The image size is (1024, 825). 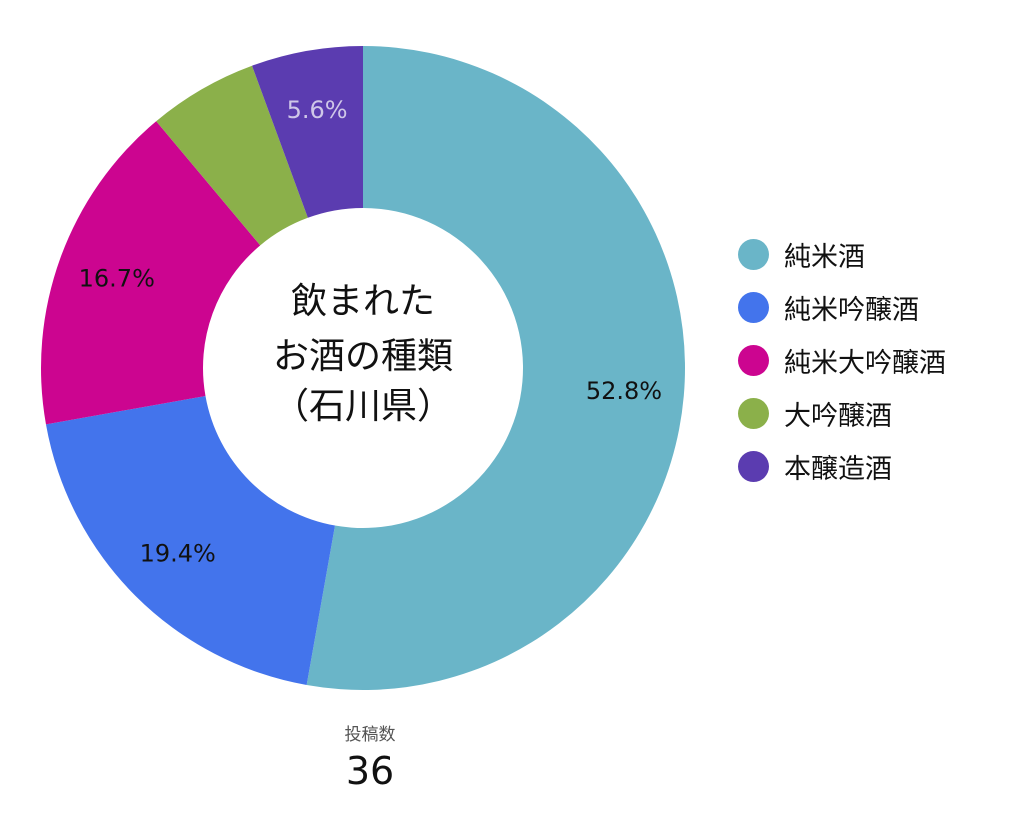 What do you see at coordinates (753, 307) in the screenshot?
I see `legend-swatch-junmai-ginjo` at bounding box center [753, 307].